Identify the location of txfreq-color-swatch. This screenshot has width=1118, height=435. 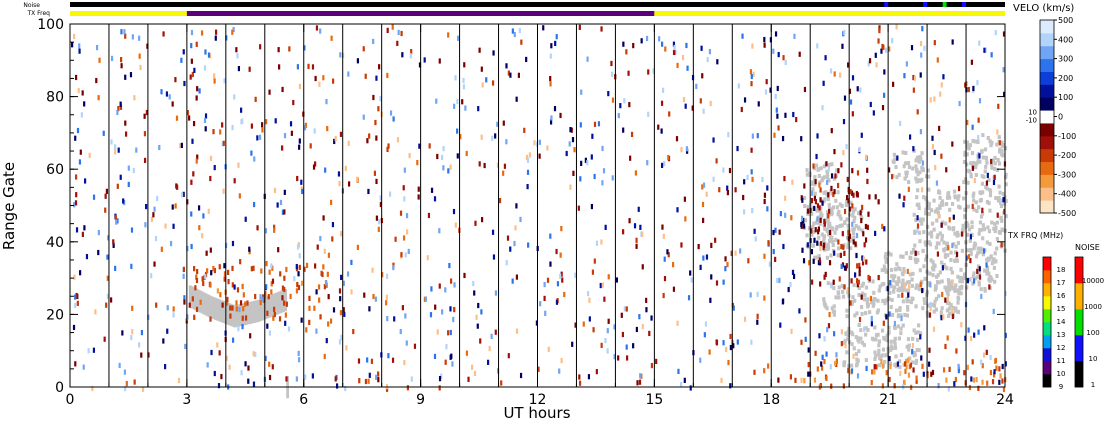
(1047, 303).